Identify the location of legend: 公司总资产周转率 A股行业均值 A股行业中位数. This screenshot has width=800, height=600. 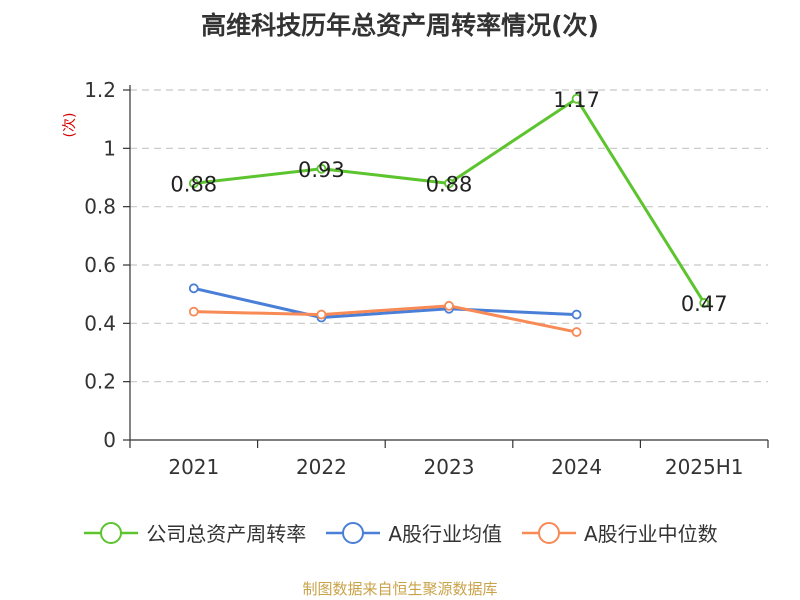
(400, 532).